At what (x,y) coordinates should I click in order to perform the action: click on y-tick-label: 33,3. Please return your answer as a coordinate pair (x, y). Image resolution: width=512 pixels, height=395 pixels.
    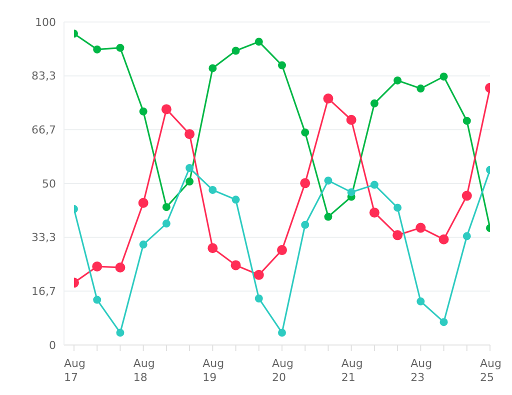
    Looking at the image, I should click on (44, 237).